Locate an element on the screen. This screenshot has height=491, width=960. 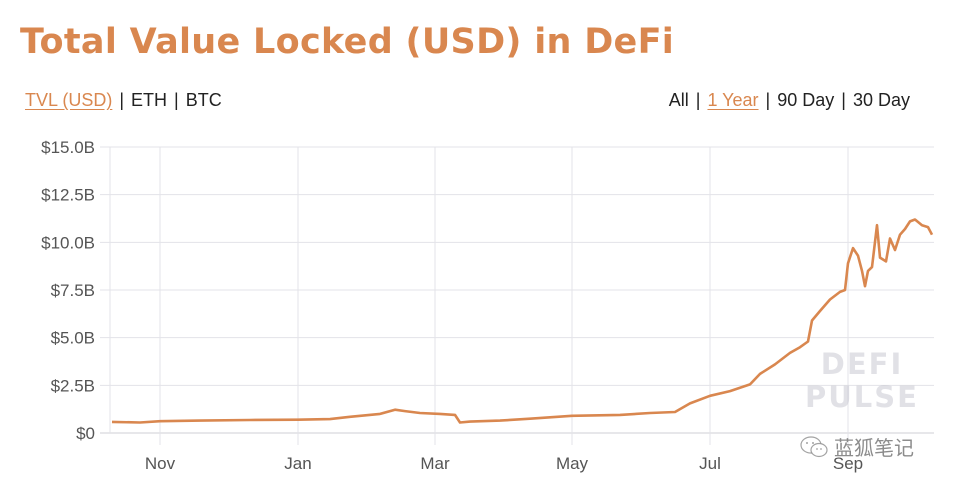
tab-all: All is located at coordinates (678, 100).